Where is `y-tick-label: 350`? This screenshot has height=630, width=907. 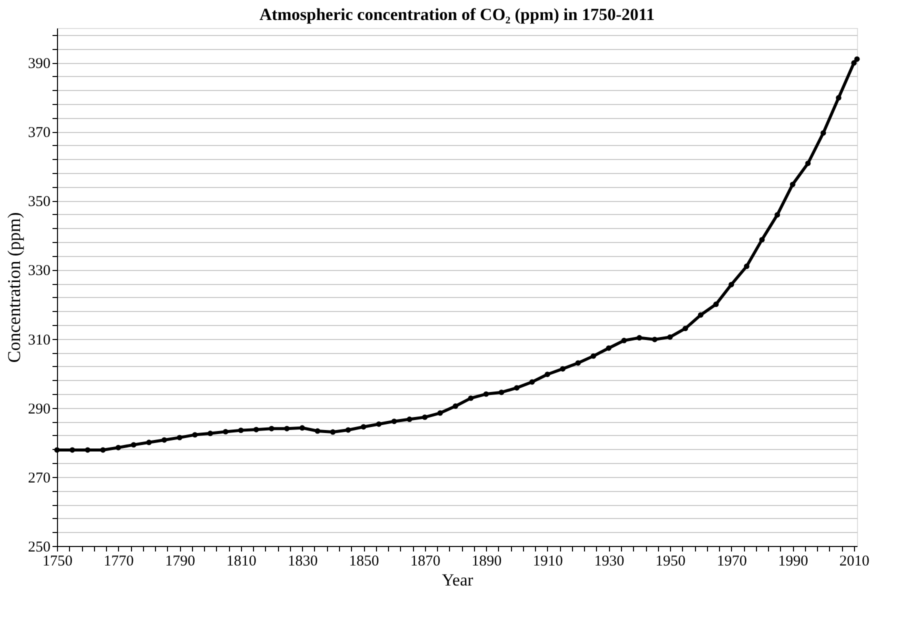 y-tick-label: 350 is located at coordinates (39, 202).